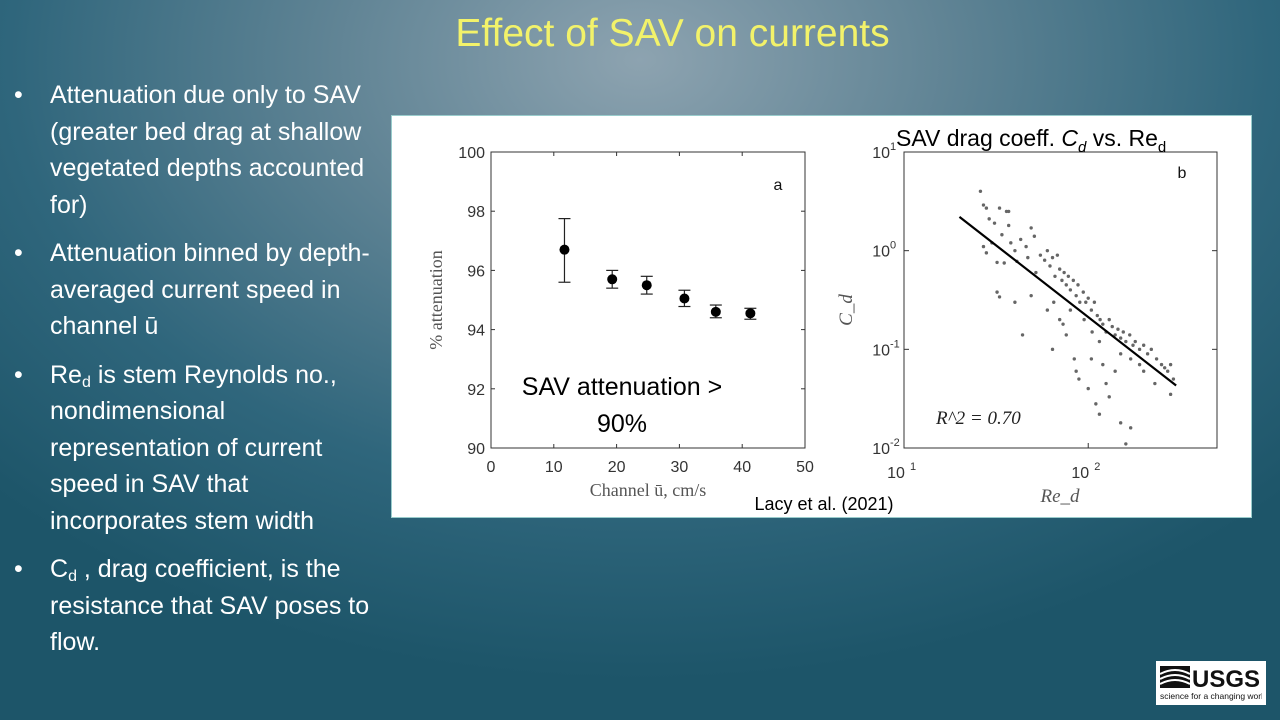 Image resolution: width=1280 pixels, height=720 pixels. I want to click on y-tick-label: 96, so click(476, 271).